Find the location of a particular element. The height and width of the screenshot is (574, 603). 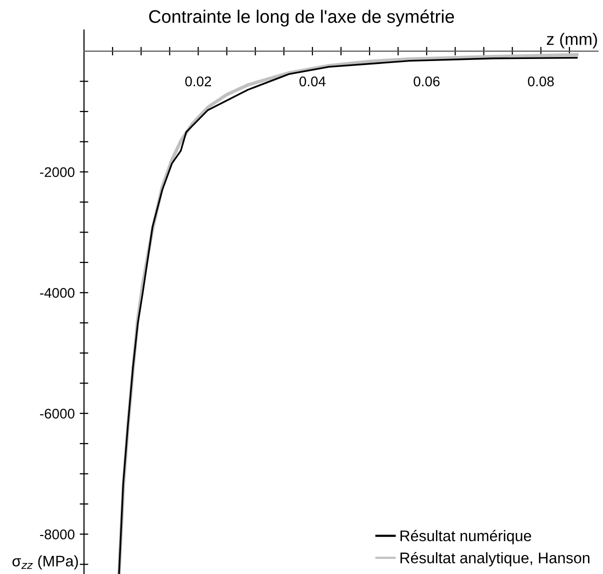

chart-title: Contrainte le long de l'axe de symétrie is located at coordinates (301, 18).